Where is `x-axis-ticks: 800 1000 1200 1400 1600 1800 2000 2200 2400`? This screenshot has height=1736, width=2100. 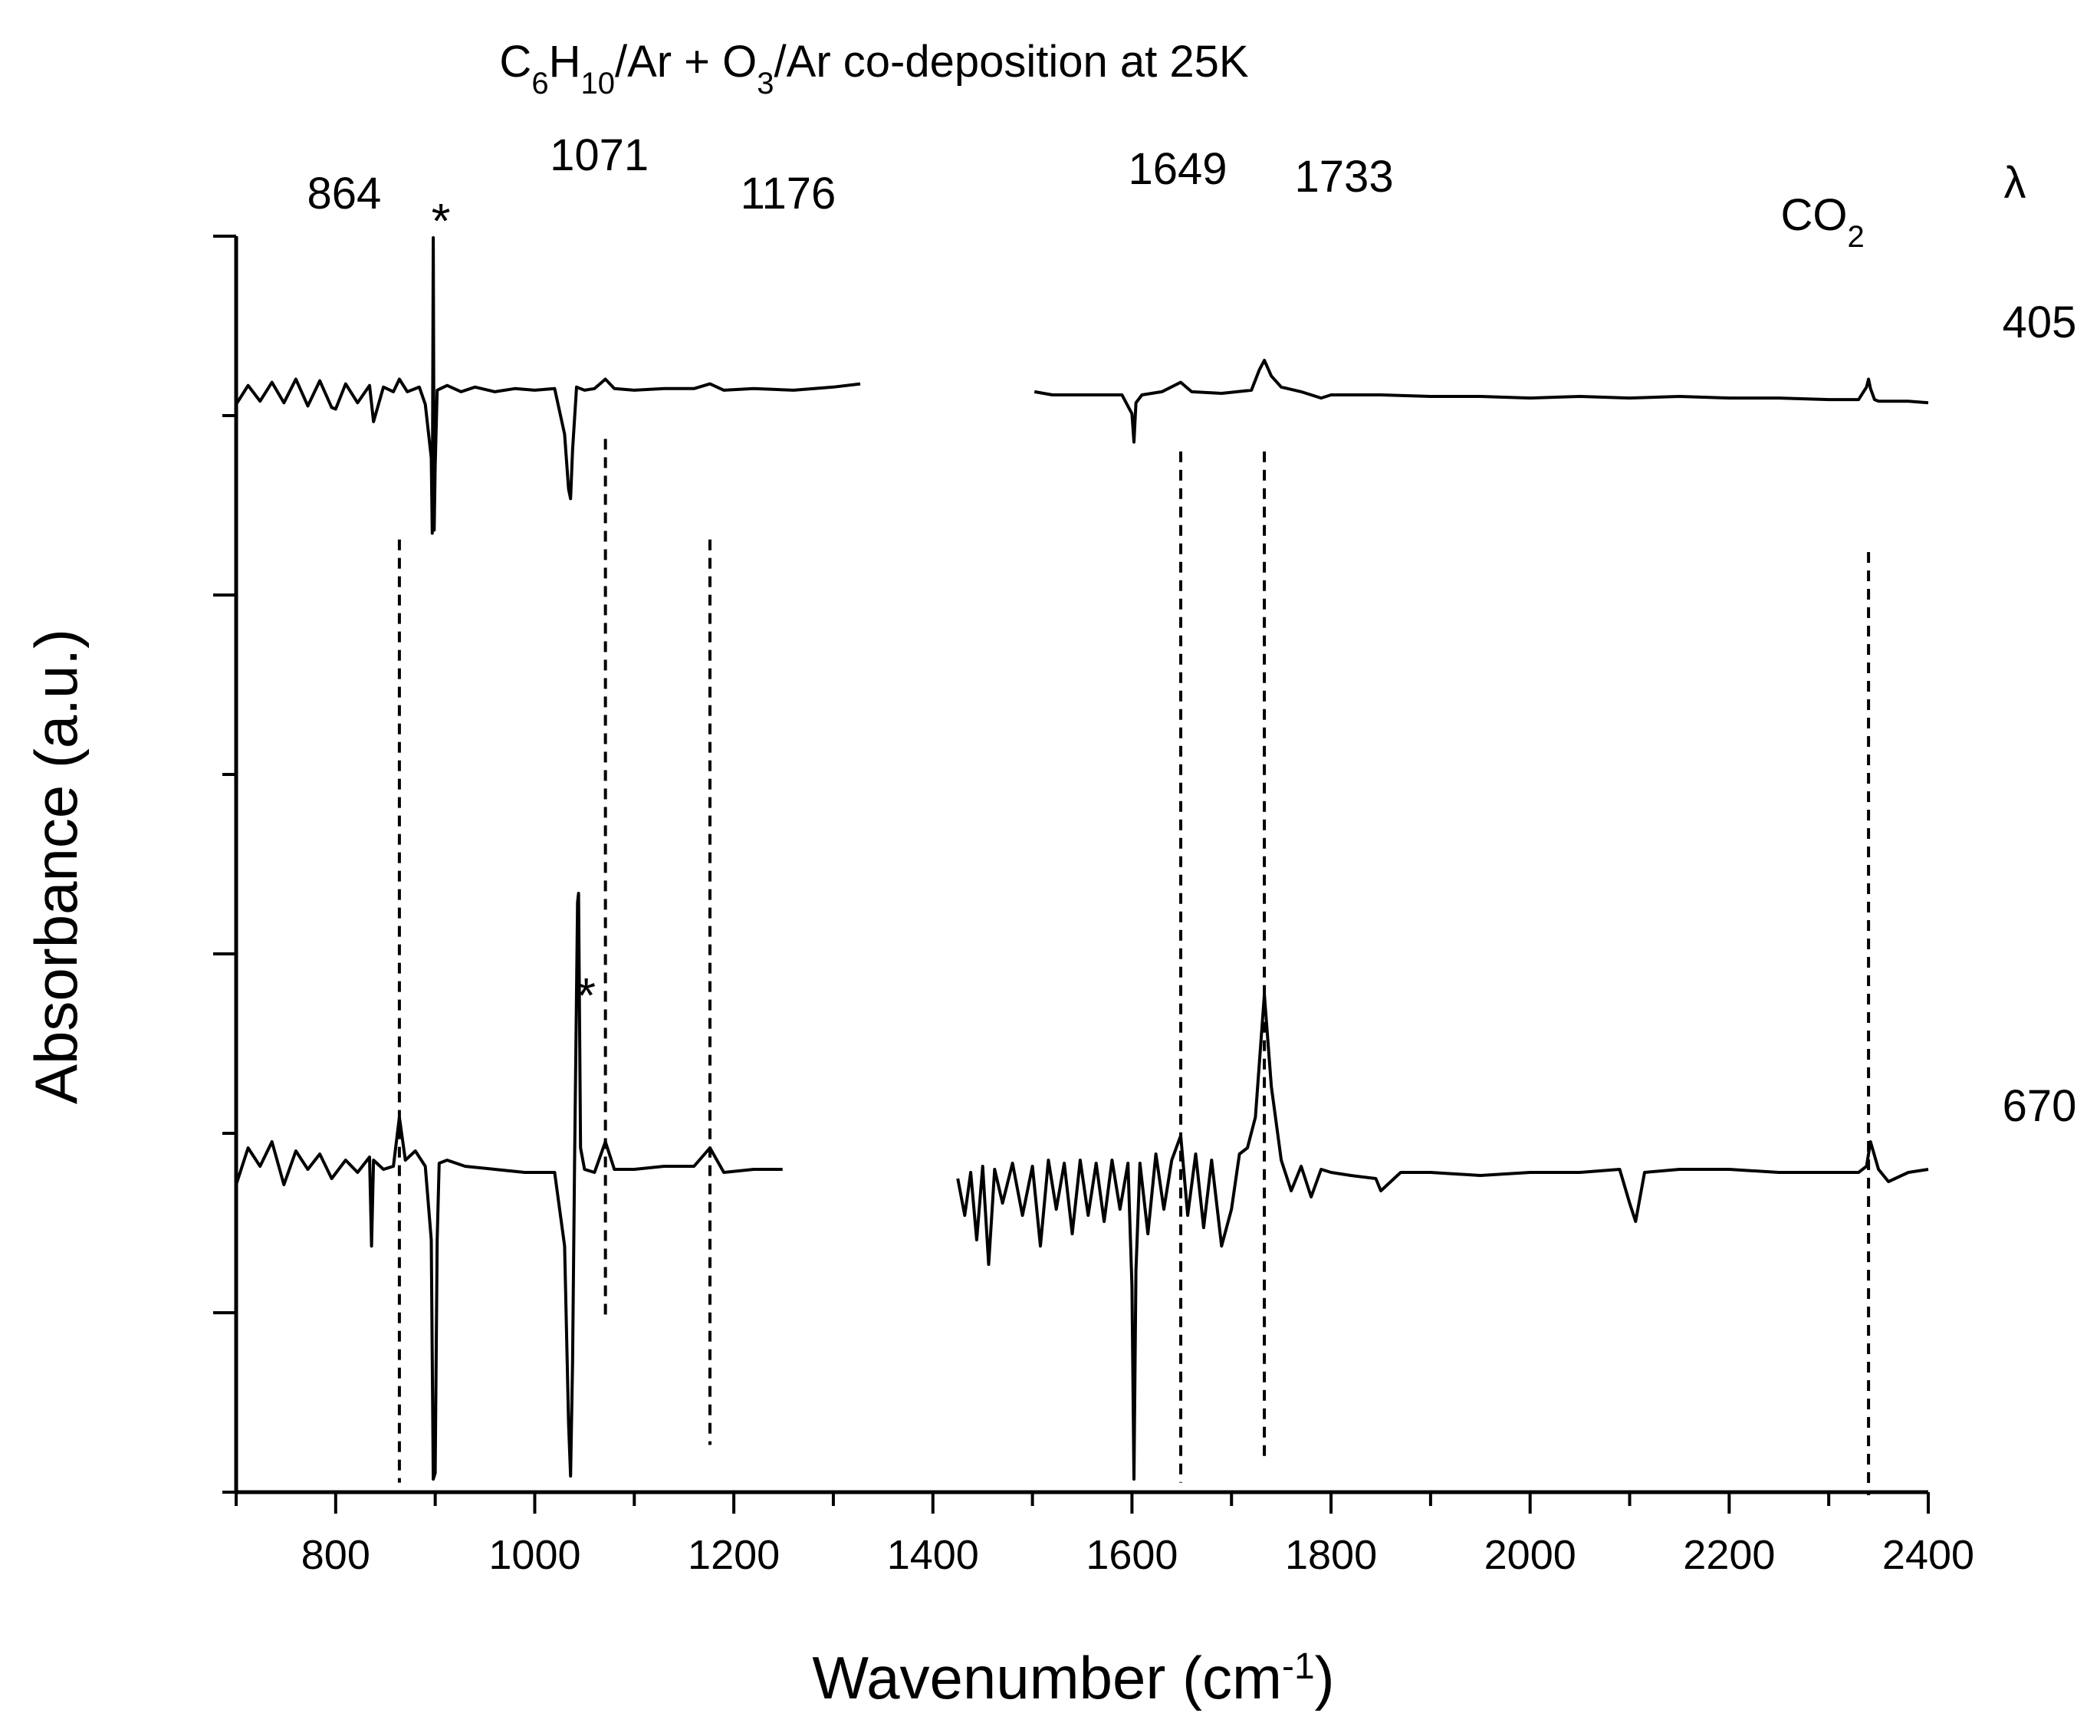 x-axis-ticks: 800 1000 1200 1400 1600 1800 2000 2200 2400 is located at coordinates (1104, 1535).